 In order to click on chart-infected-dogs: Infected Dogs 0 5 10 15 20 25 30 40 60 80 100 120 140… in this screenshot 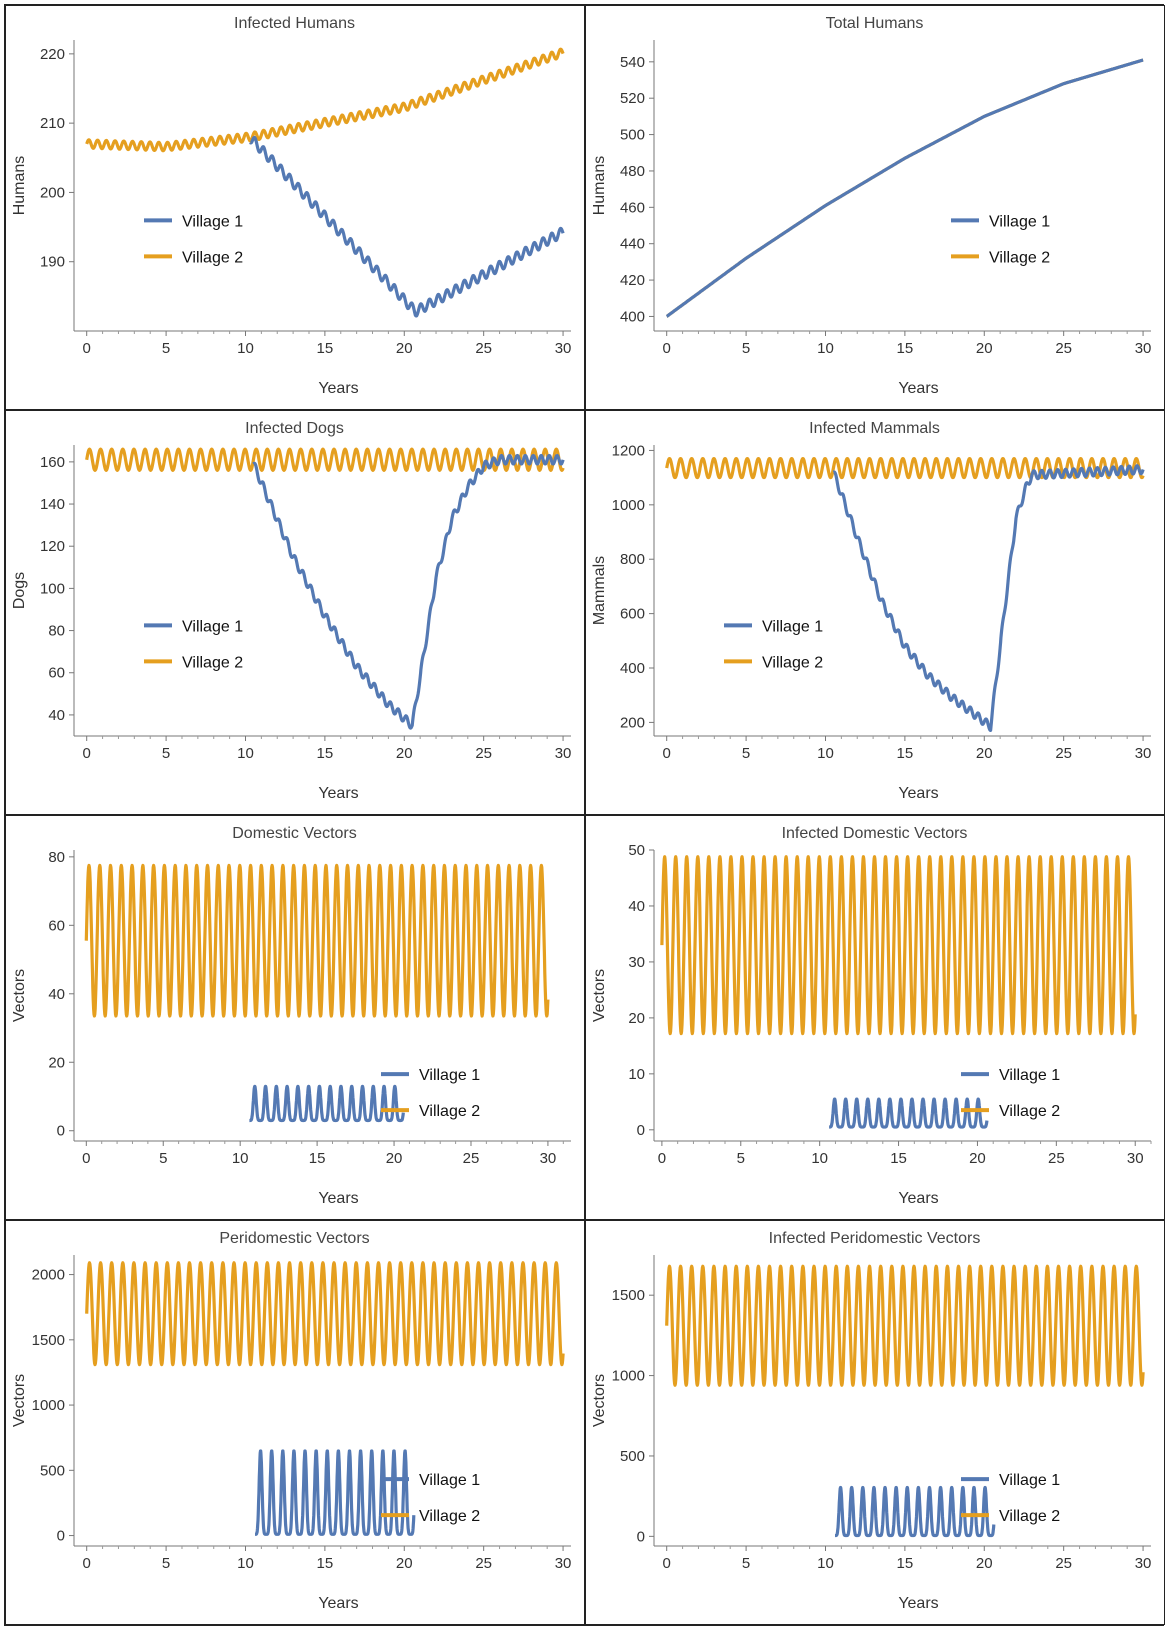, I will do `click(291, 611)`.